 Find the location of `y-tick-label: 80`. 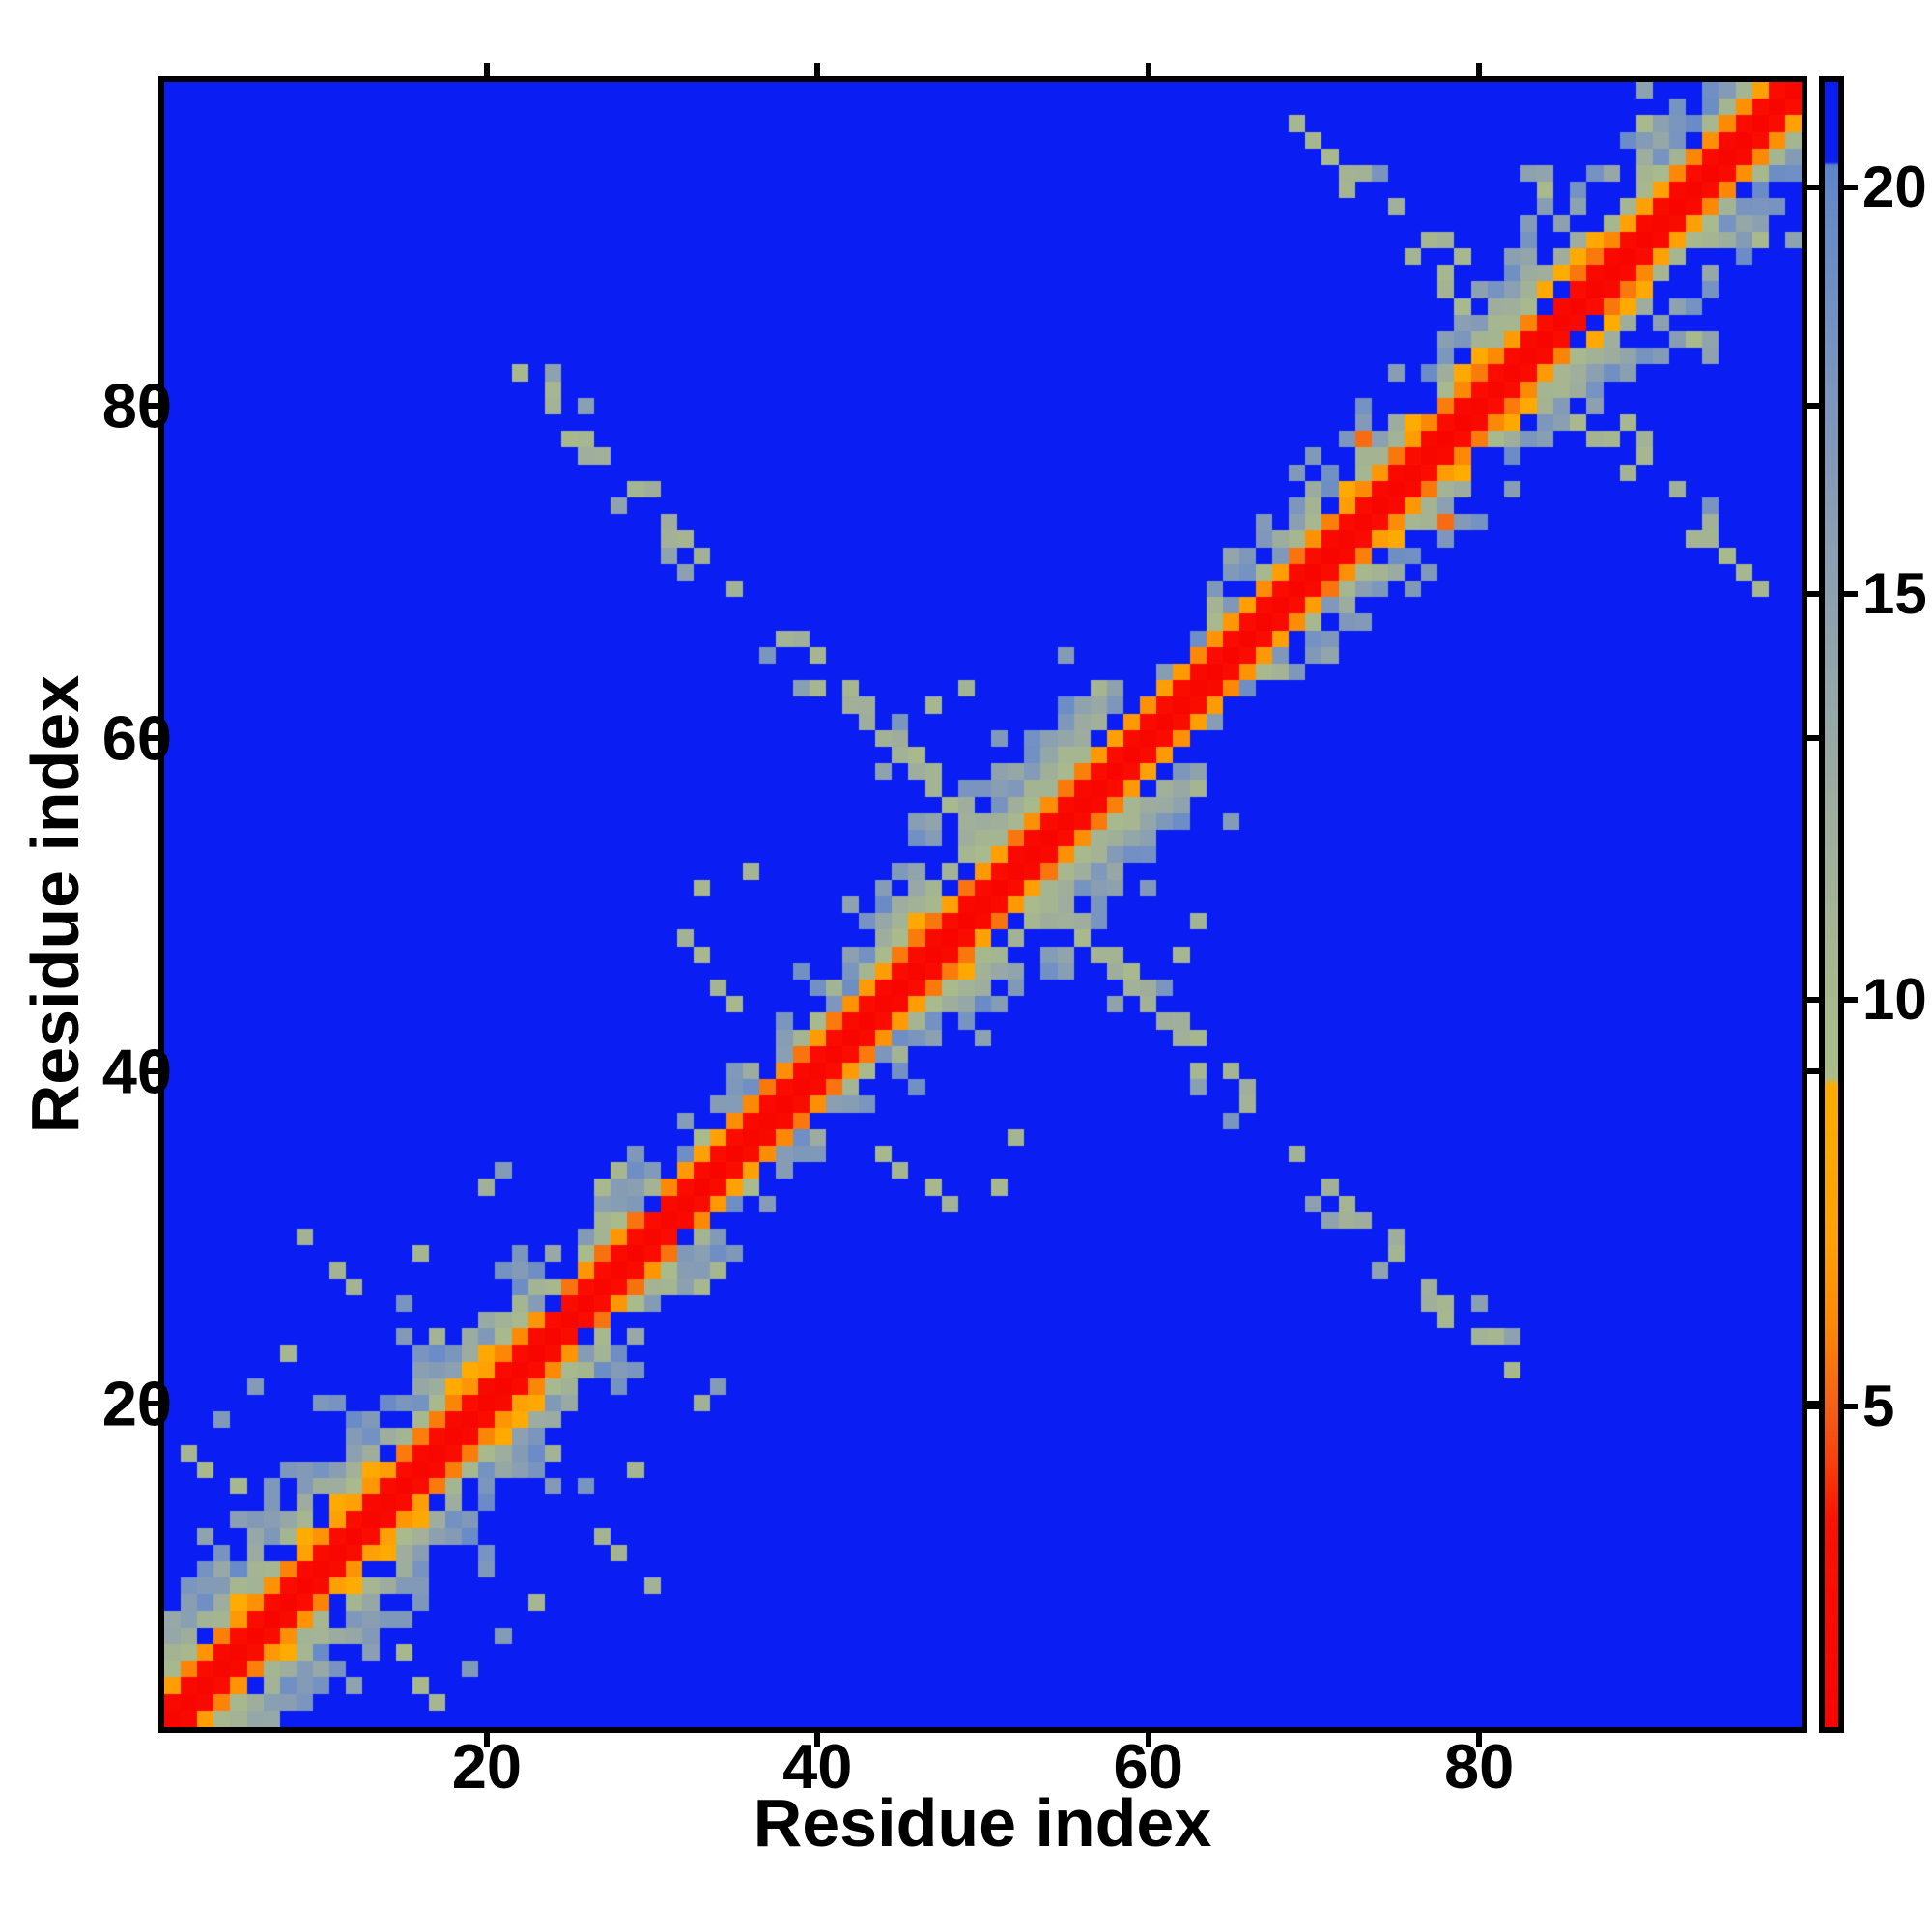

y-tick-label: 80 is located at coordinates (136, 405).